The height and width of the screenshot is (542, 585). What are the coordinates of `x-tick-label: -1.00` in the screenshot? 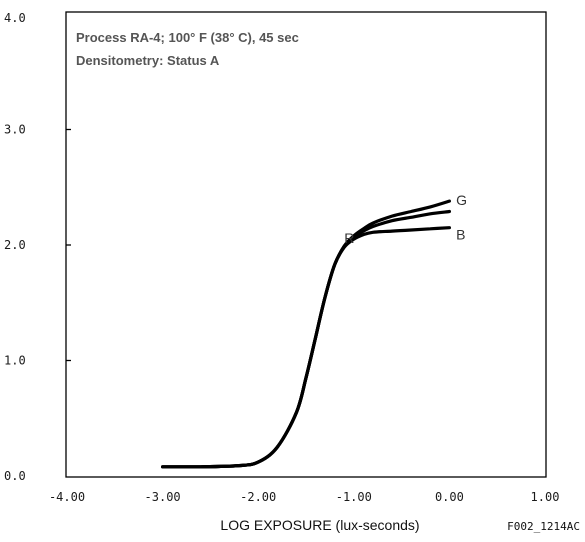 It's located at (354, 497).